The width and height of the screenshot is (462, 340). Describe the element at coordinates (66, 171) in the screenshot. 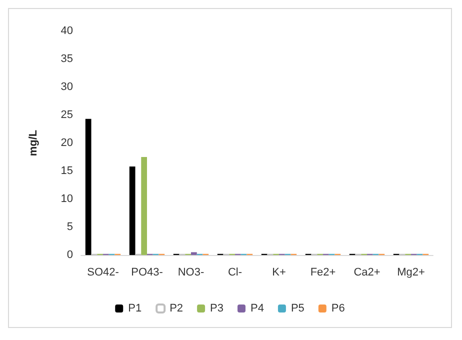

I see `y-tick-label: 15` at that location.